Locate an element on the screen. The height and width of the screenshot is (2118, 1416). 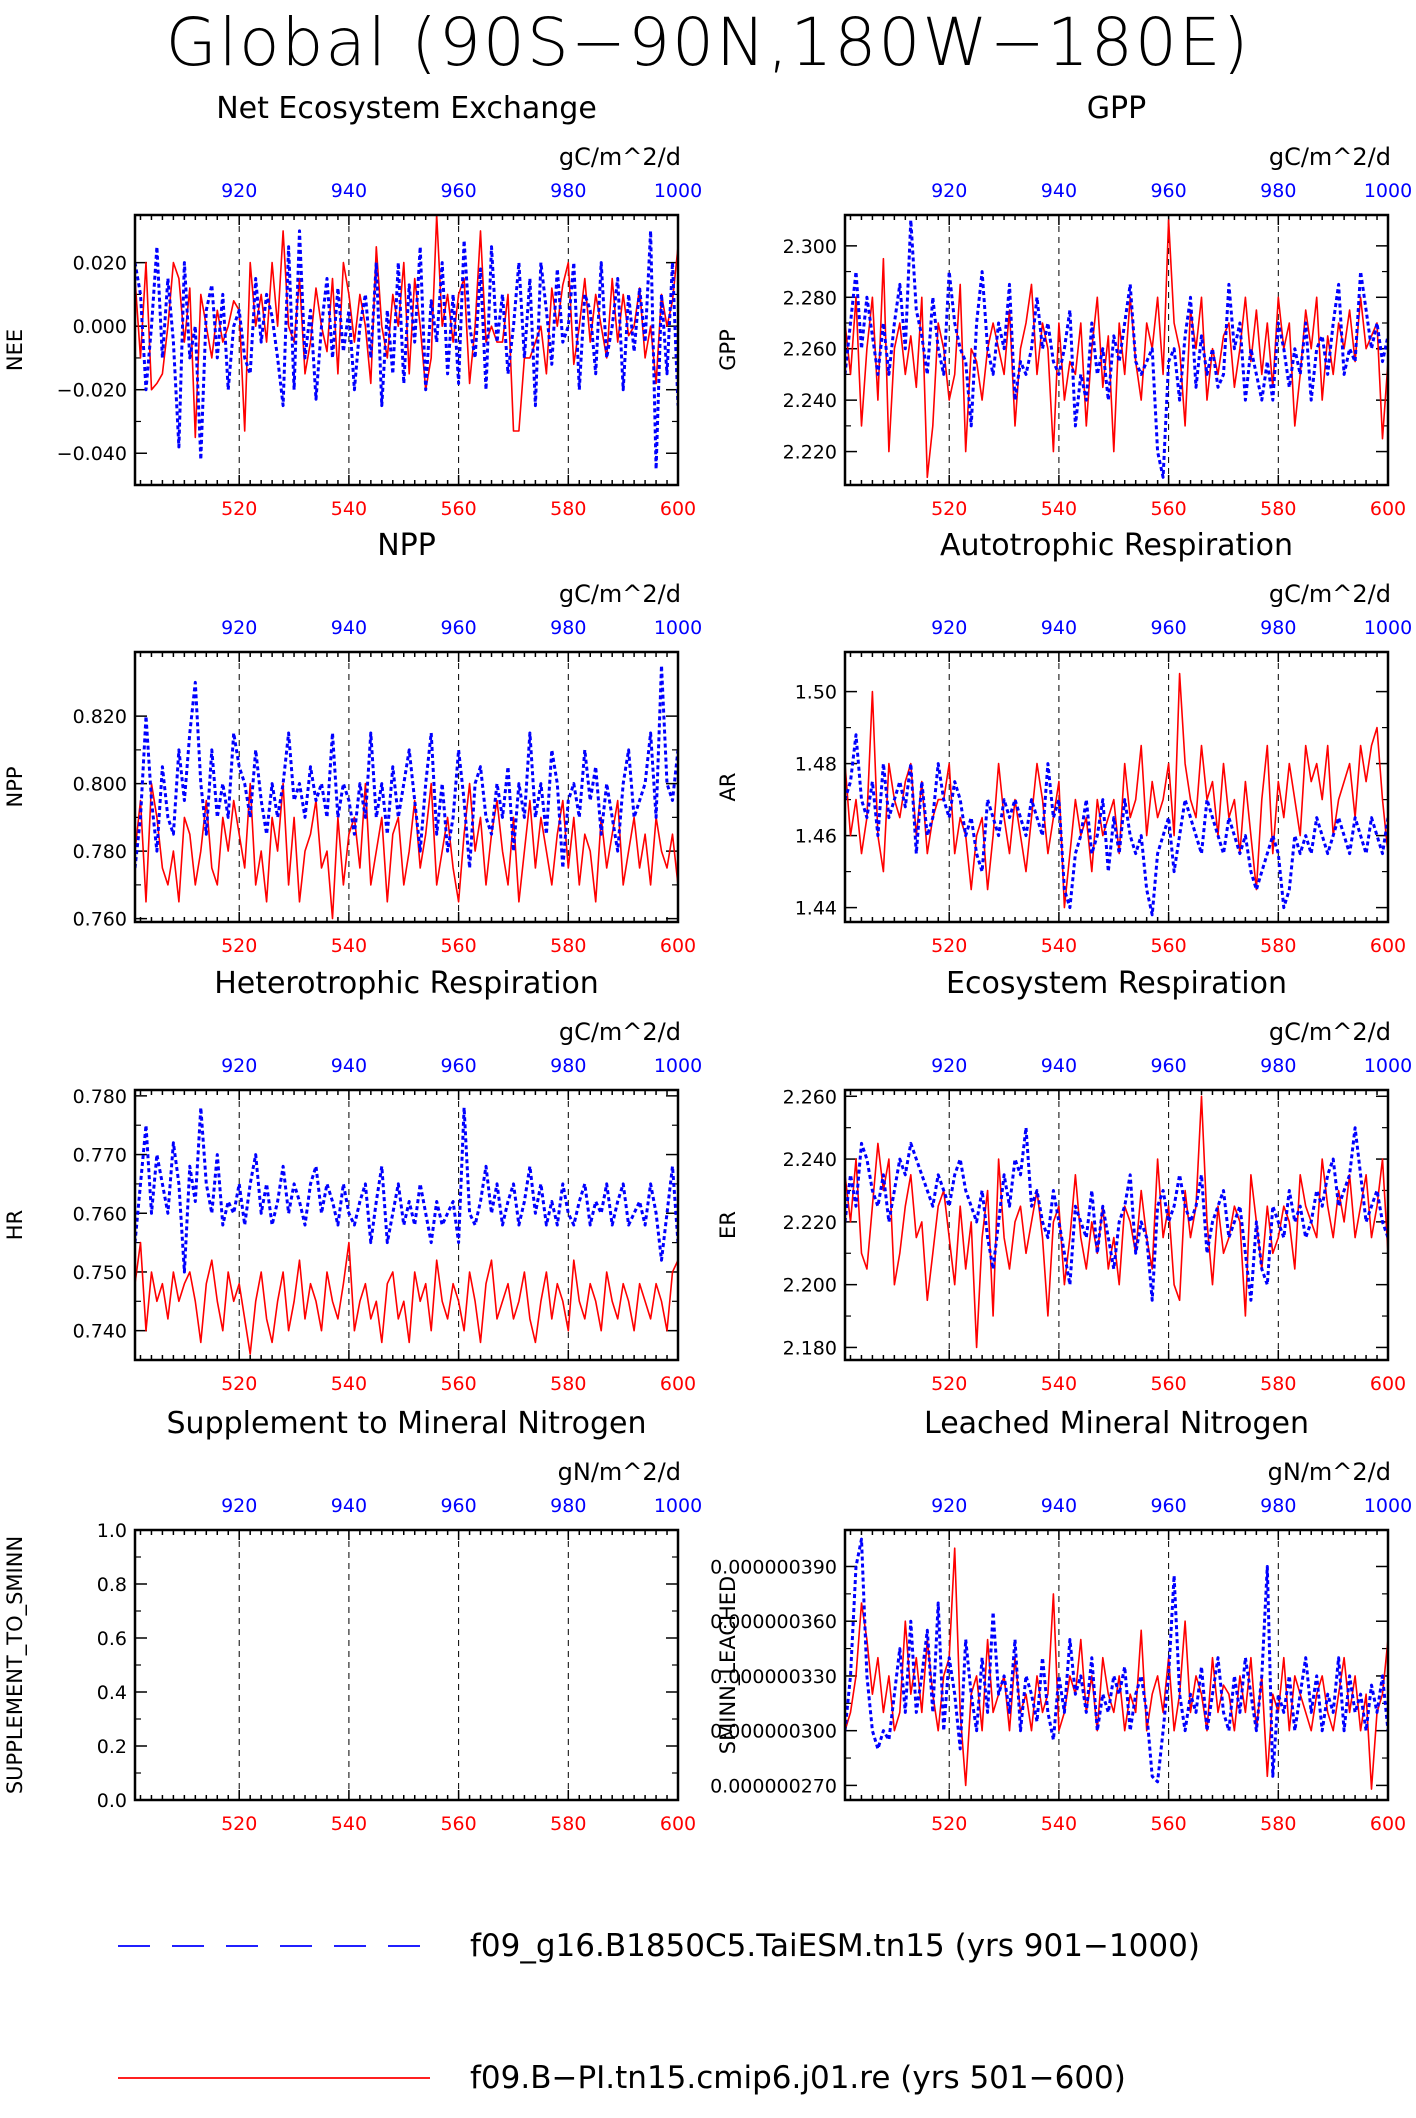
y-axis-label: HR is located at coordinates (15, 1225).